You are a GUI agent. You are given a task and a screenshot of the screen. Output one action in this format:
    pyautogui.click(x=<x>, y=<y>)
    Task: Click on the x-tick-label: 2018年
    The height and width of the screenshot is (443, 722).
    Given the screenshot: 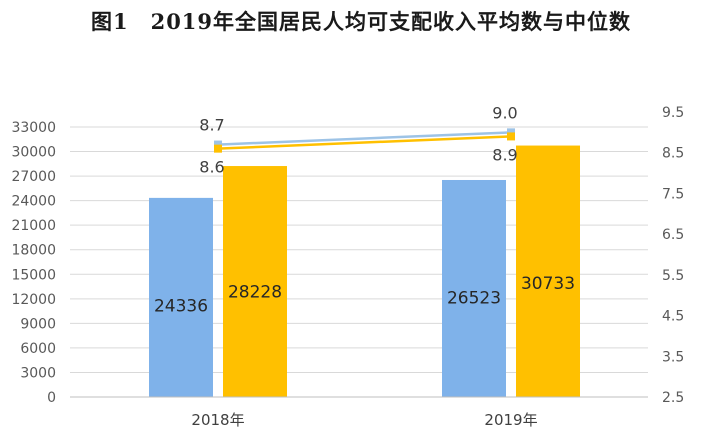 What is the action you would take?
    pyautogui.click(x=217, y=420)
    